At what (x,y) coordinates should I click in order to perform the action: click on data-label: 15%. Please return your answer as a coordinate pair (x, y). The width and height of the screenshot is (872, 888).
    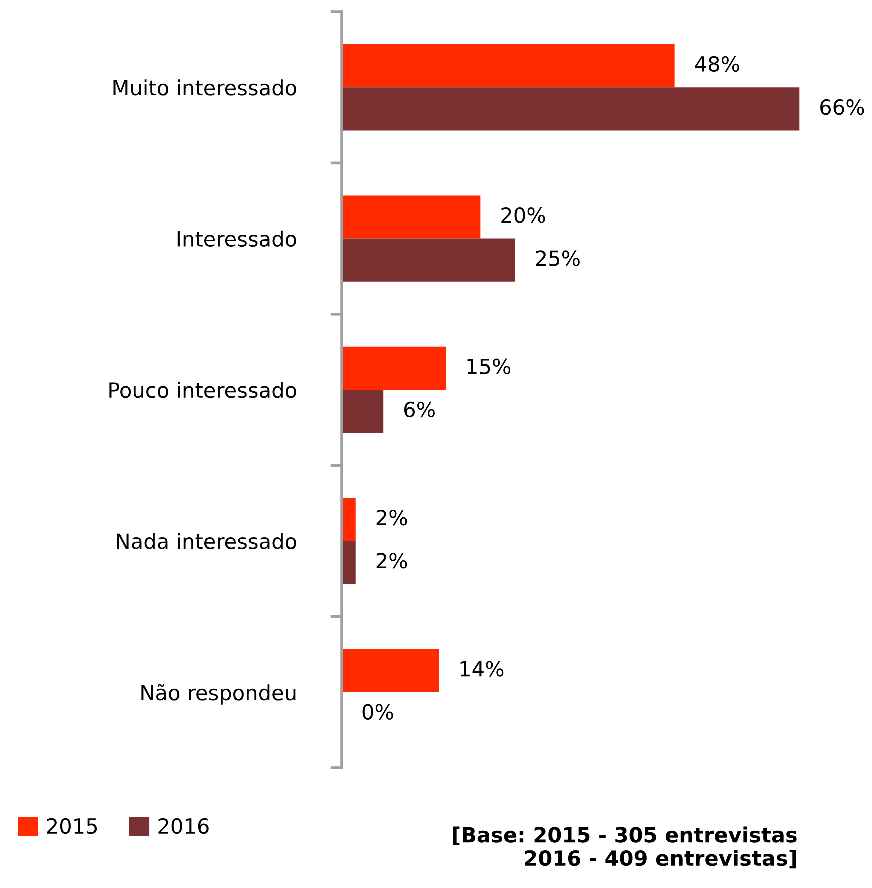
    Looking at the image, I should click on (489, 366).